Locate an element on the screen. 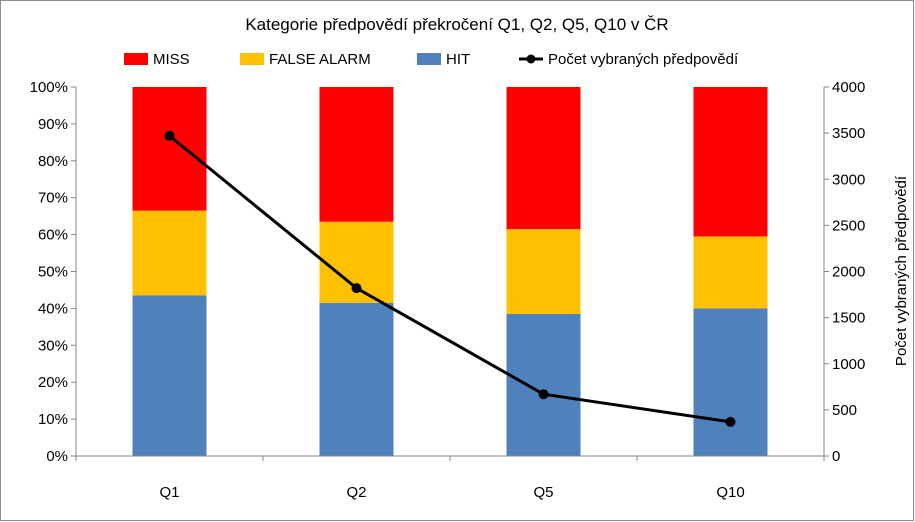  y-tick-label: 40% is located at coordinates (53, 308).